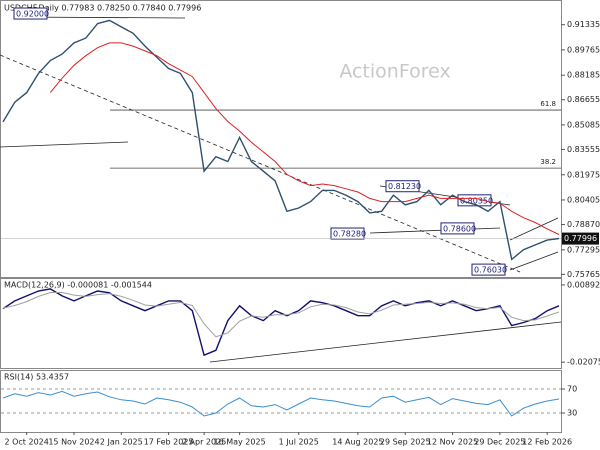 This screenshot has height=450, width=600. What do you see at coordinates (169, 442) in the screenshot?
I see `x-tick-label: 17 Feb 2025` at bounding box center [169, 442].